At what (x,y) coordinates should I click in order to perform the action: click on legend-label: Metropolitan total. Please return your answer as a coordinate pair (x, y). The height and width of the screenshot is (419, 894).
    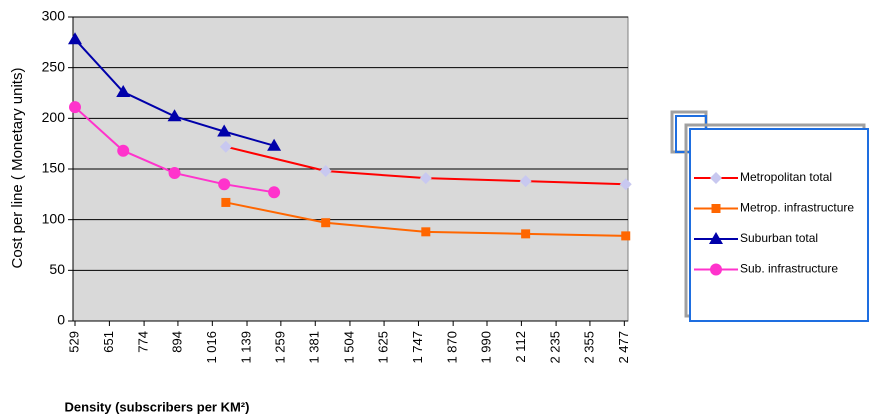
    Looking at the image, I should click on (786, 177).